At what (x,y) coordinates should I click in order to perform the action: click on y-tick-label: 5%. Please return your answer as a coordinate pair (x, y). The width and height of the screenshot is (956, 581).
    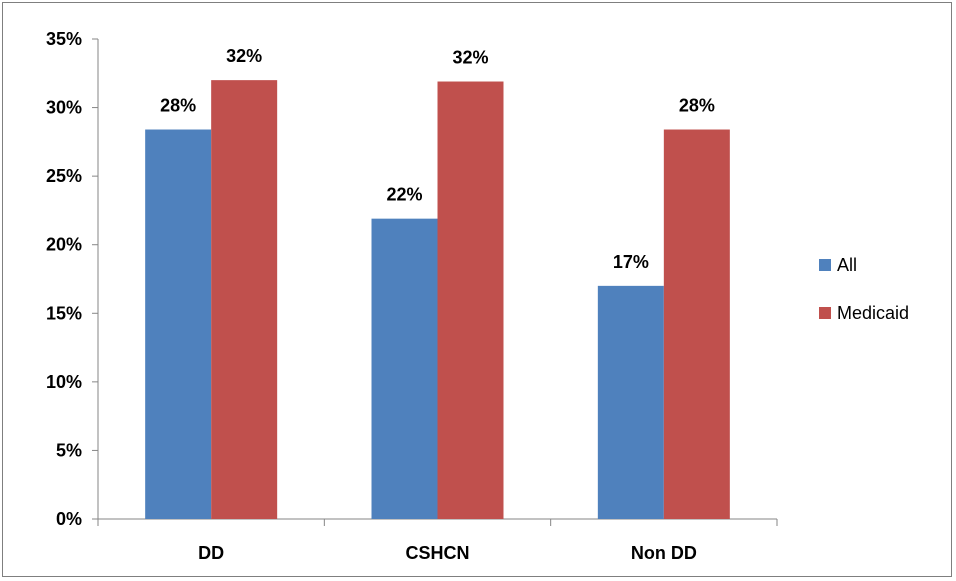
    Looking at the image, I should click on (69, 450).